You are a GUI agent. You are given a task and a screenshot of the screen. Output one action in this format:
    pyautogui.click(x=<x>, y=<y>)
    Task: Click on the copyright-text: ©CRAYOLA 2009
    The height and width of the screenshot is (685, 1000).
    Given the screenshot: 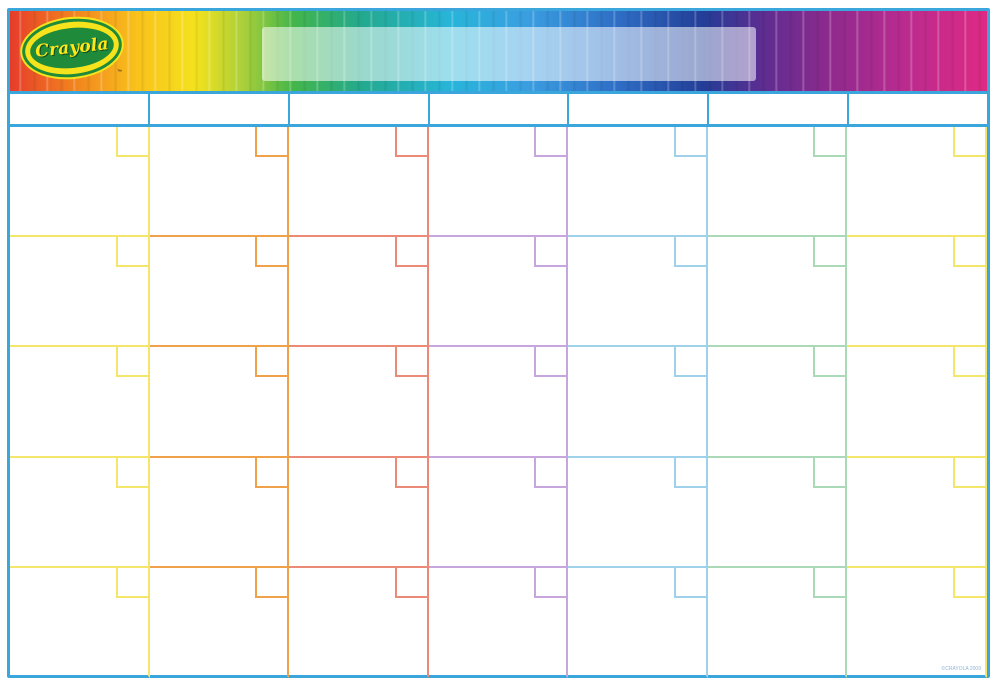 What is the action you would take?
    pyautogui.click(x=961, y=669)
    